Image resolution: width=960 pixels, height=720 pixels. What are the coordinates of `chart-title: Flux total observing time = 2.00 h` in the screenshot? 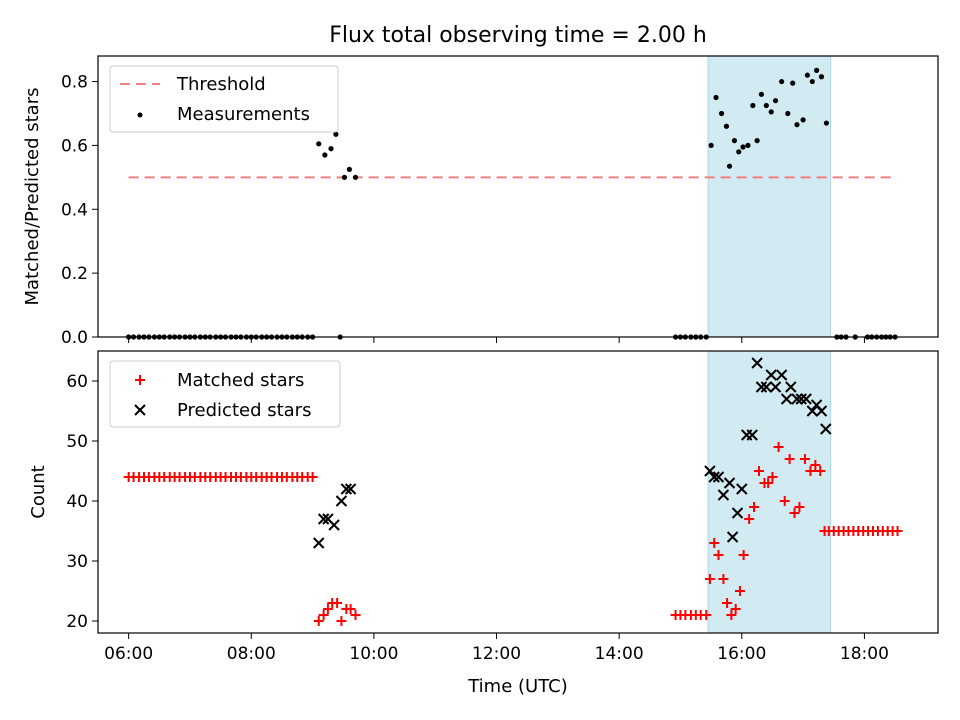 It's located at (518, 35).